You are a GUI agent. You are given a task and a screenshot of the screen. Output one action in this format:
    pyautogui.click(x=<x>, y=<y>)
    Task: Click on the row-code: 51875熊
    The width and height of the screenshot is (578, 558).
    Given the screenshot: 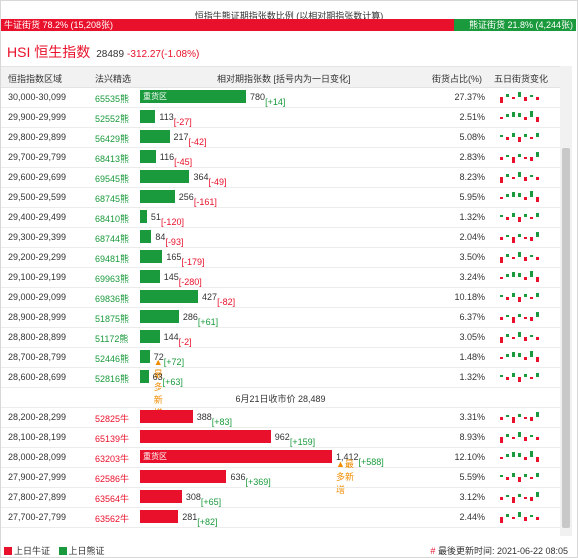 What is the action you would take?
    pyautogui.click(x=112, y=319)
    